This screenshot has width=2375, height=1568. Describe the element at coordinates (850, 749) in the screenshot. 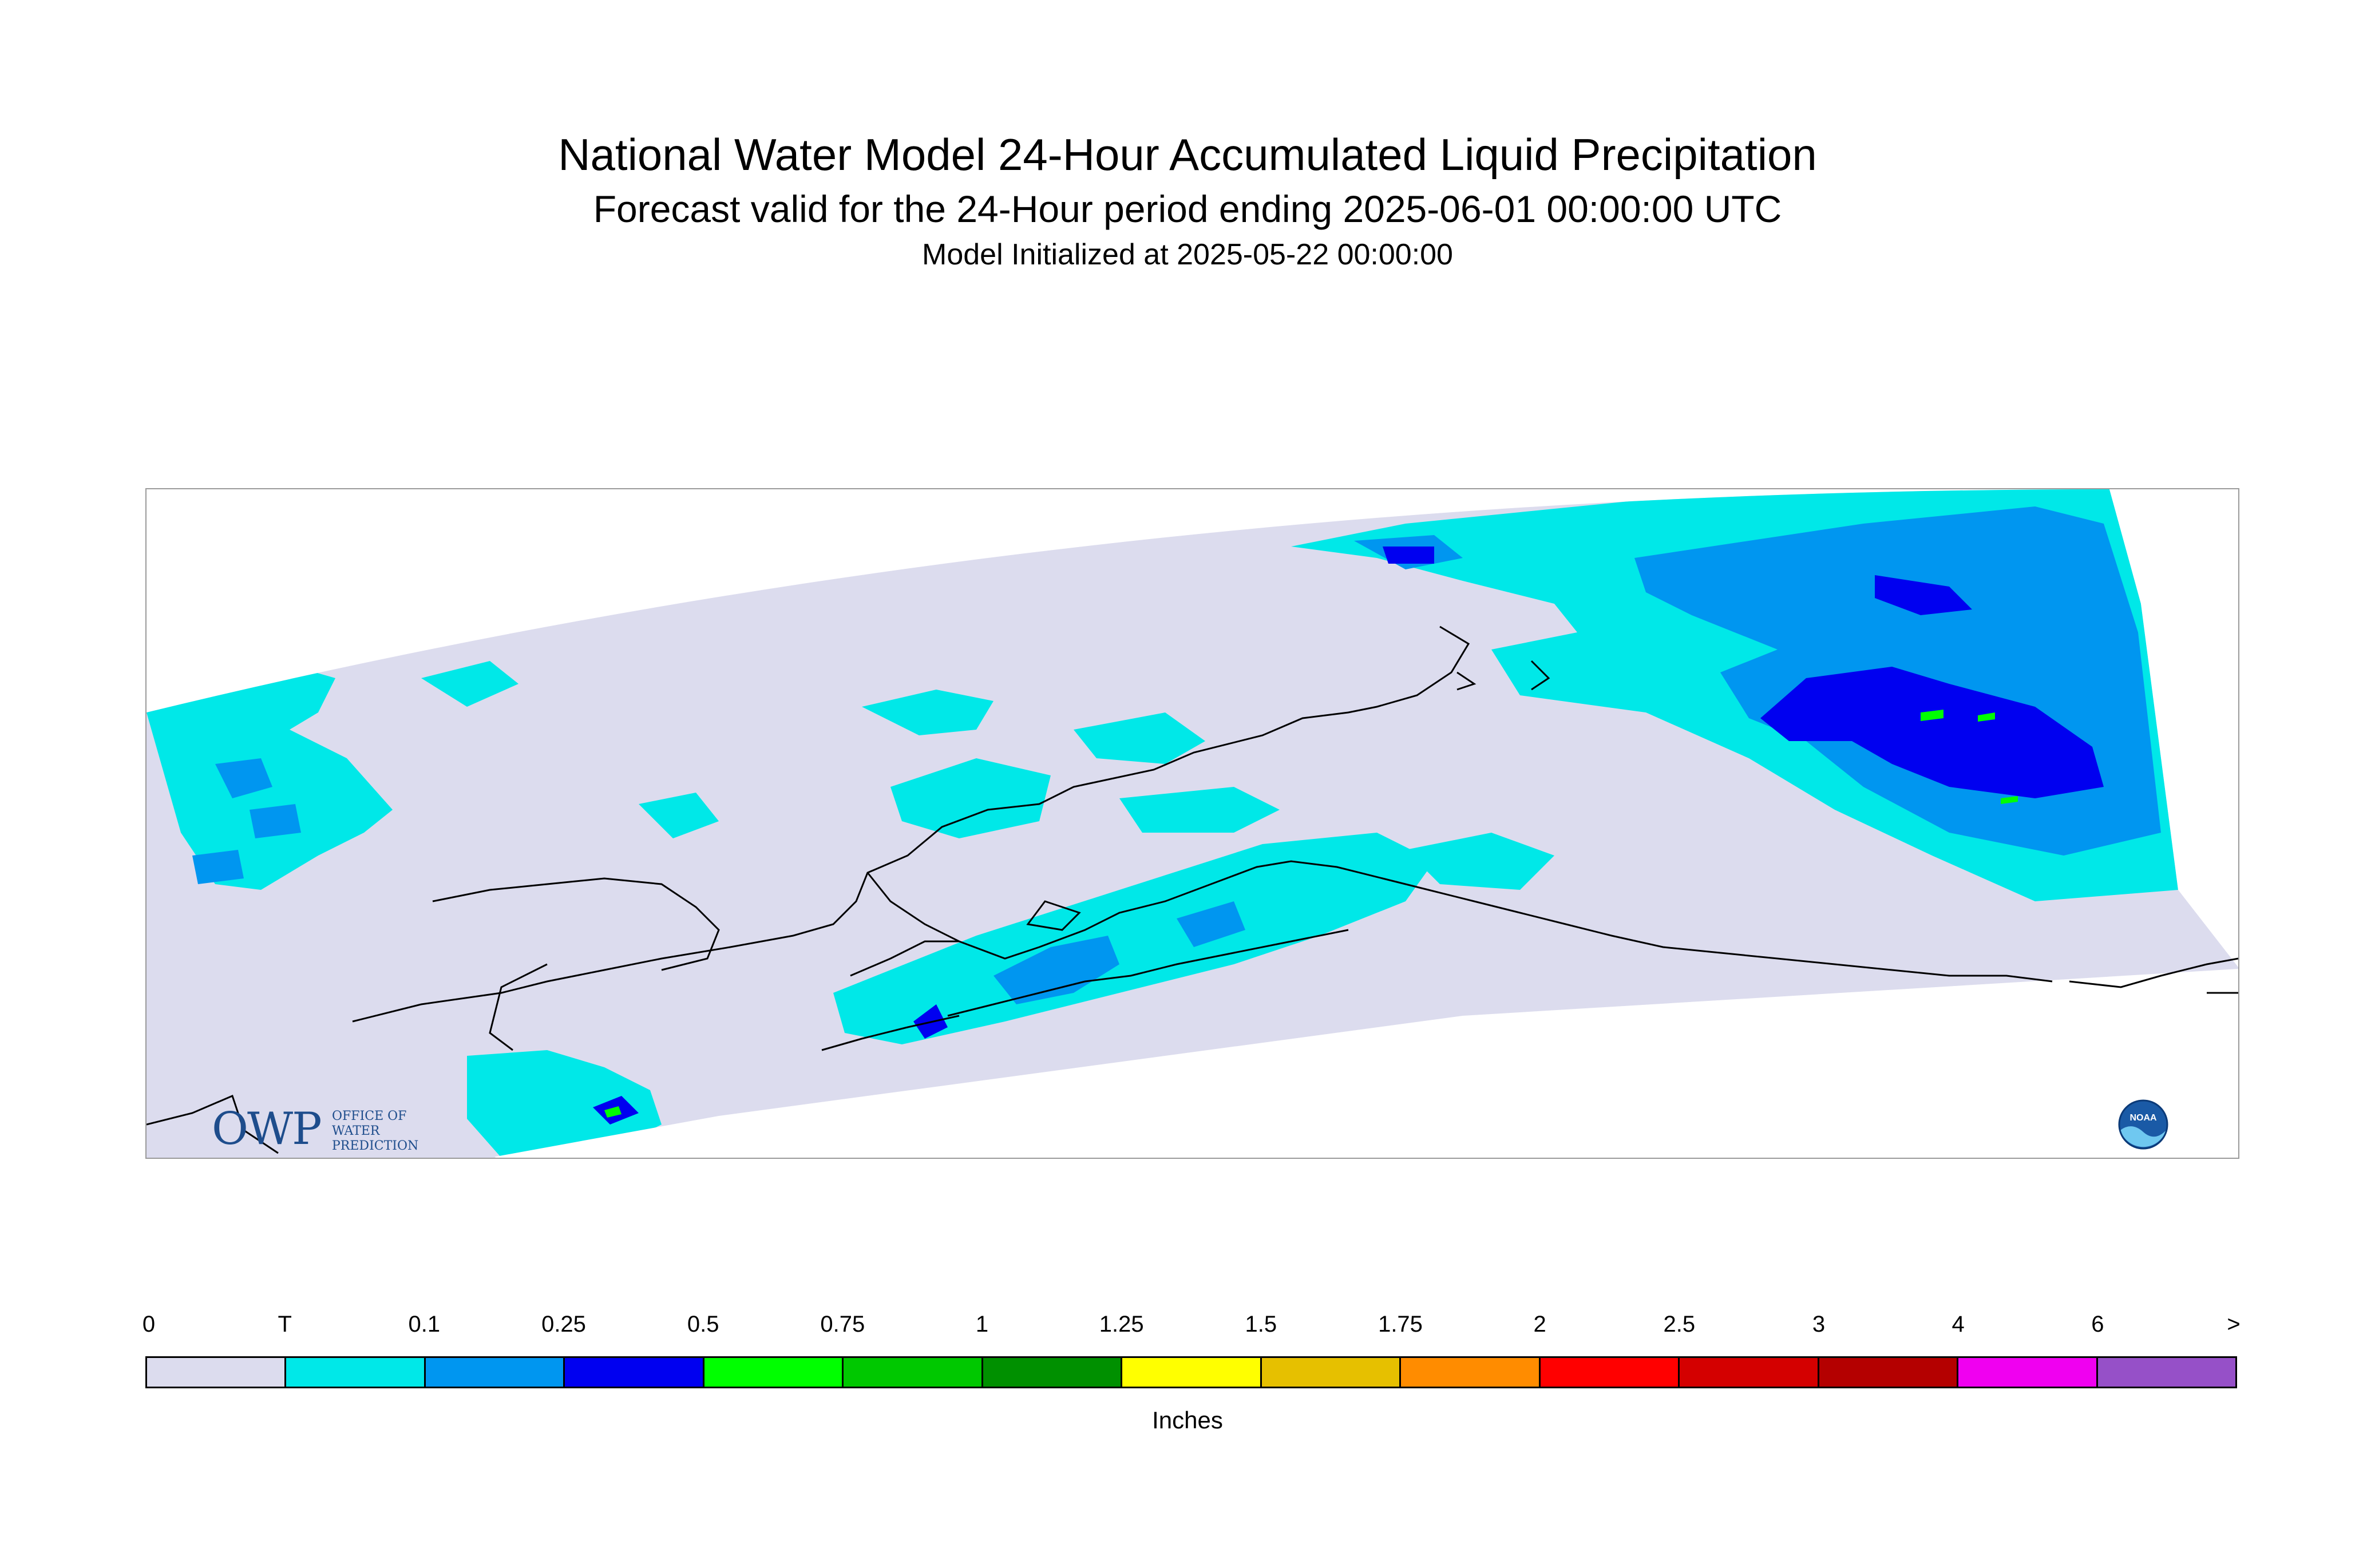

I see `trace-region-central` at that location.